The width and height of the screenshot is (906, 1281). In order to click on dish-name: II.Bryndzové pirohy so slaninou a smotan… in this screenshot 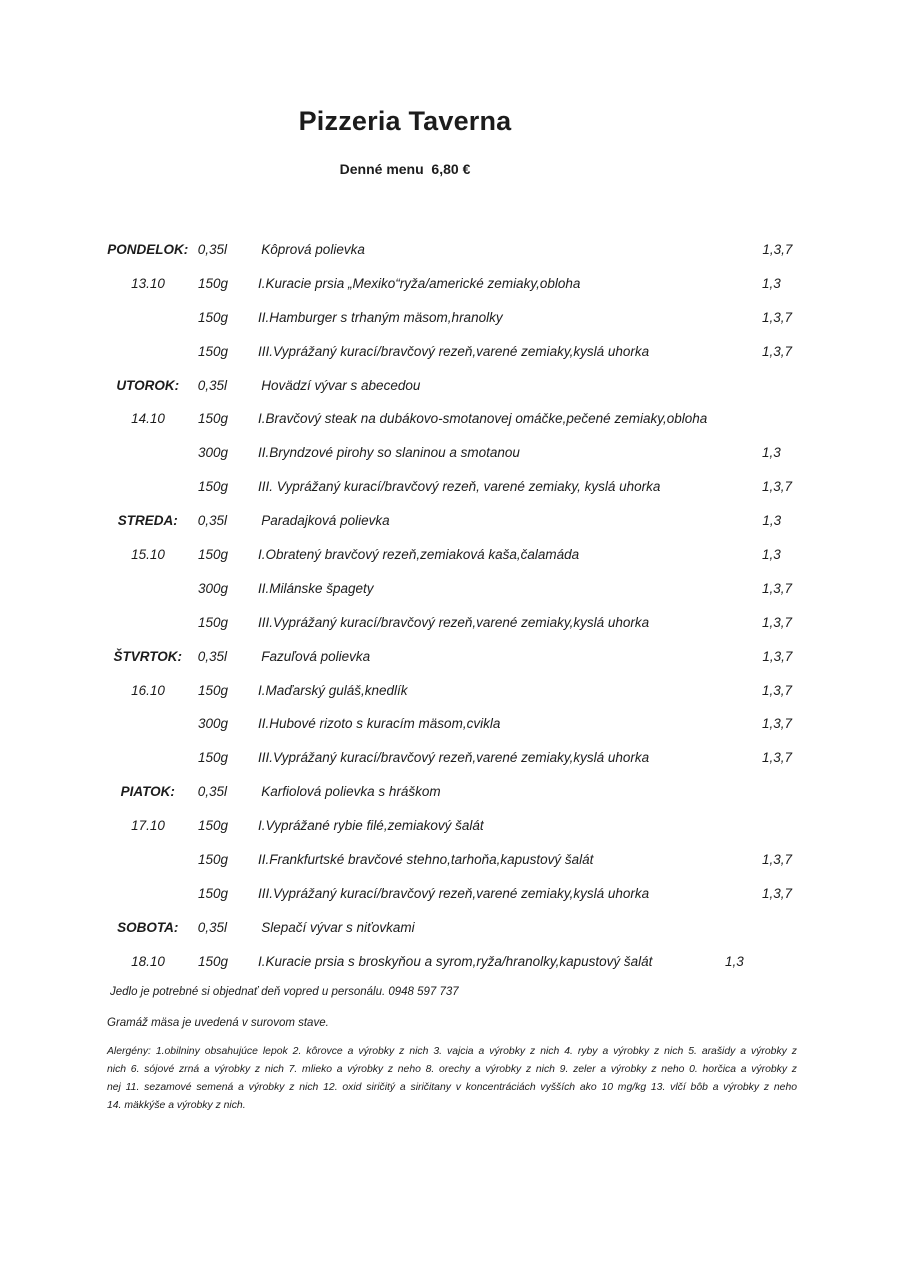, I will do `click(389, 453)`.